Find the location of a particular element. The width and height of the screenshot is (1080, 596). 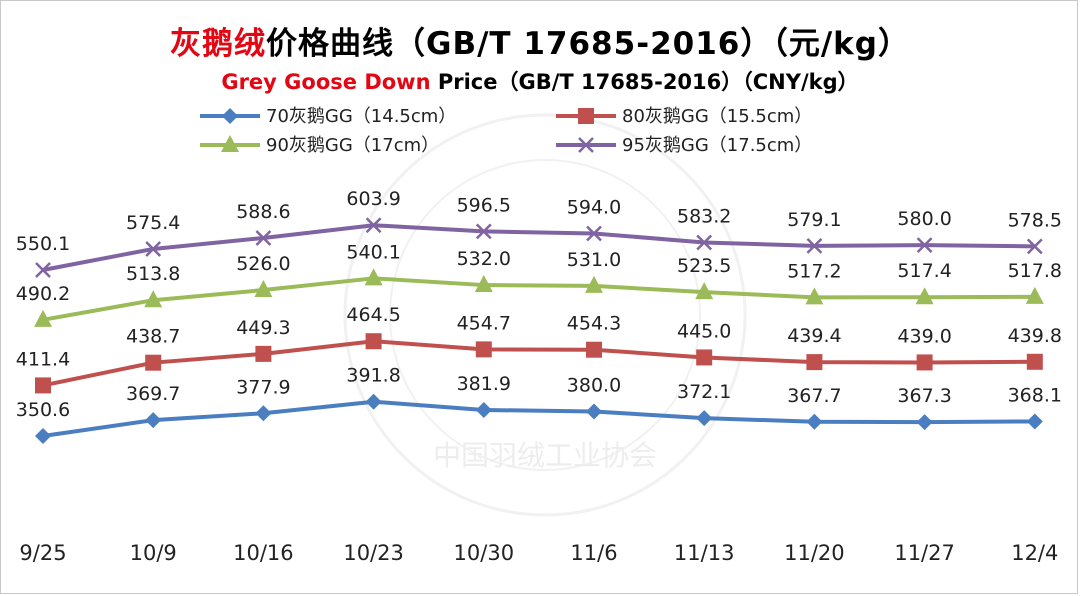

data-label: 445.0 is located at coordinates (704, 331).